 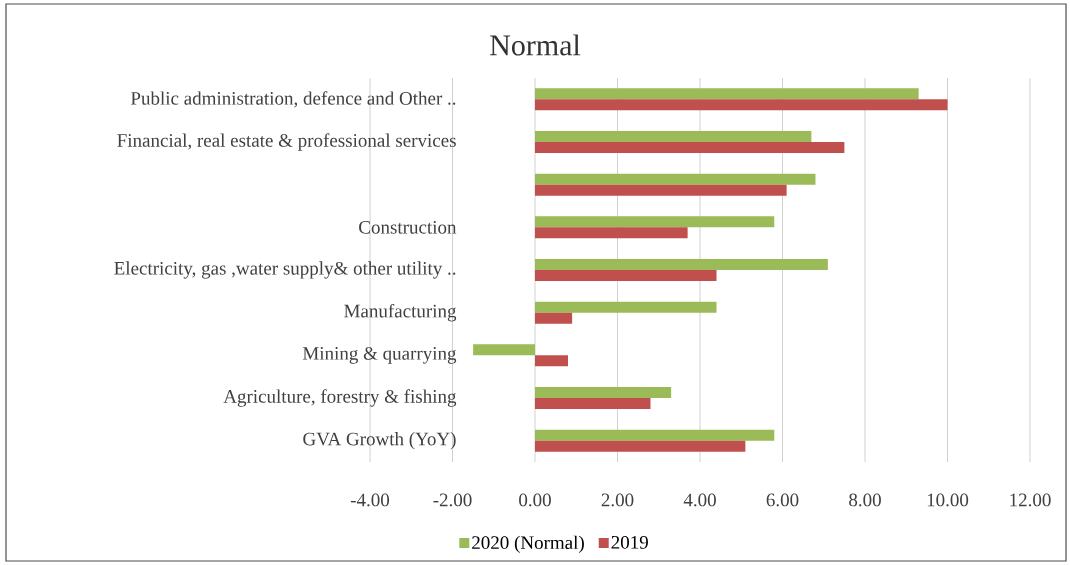 I want to click on x-tick-label: 12.00, so click(x=1030, y=500).